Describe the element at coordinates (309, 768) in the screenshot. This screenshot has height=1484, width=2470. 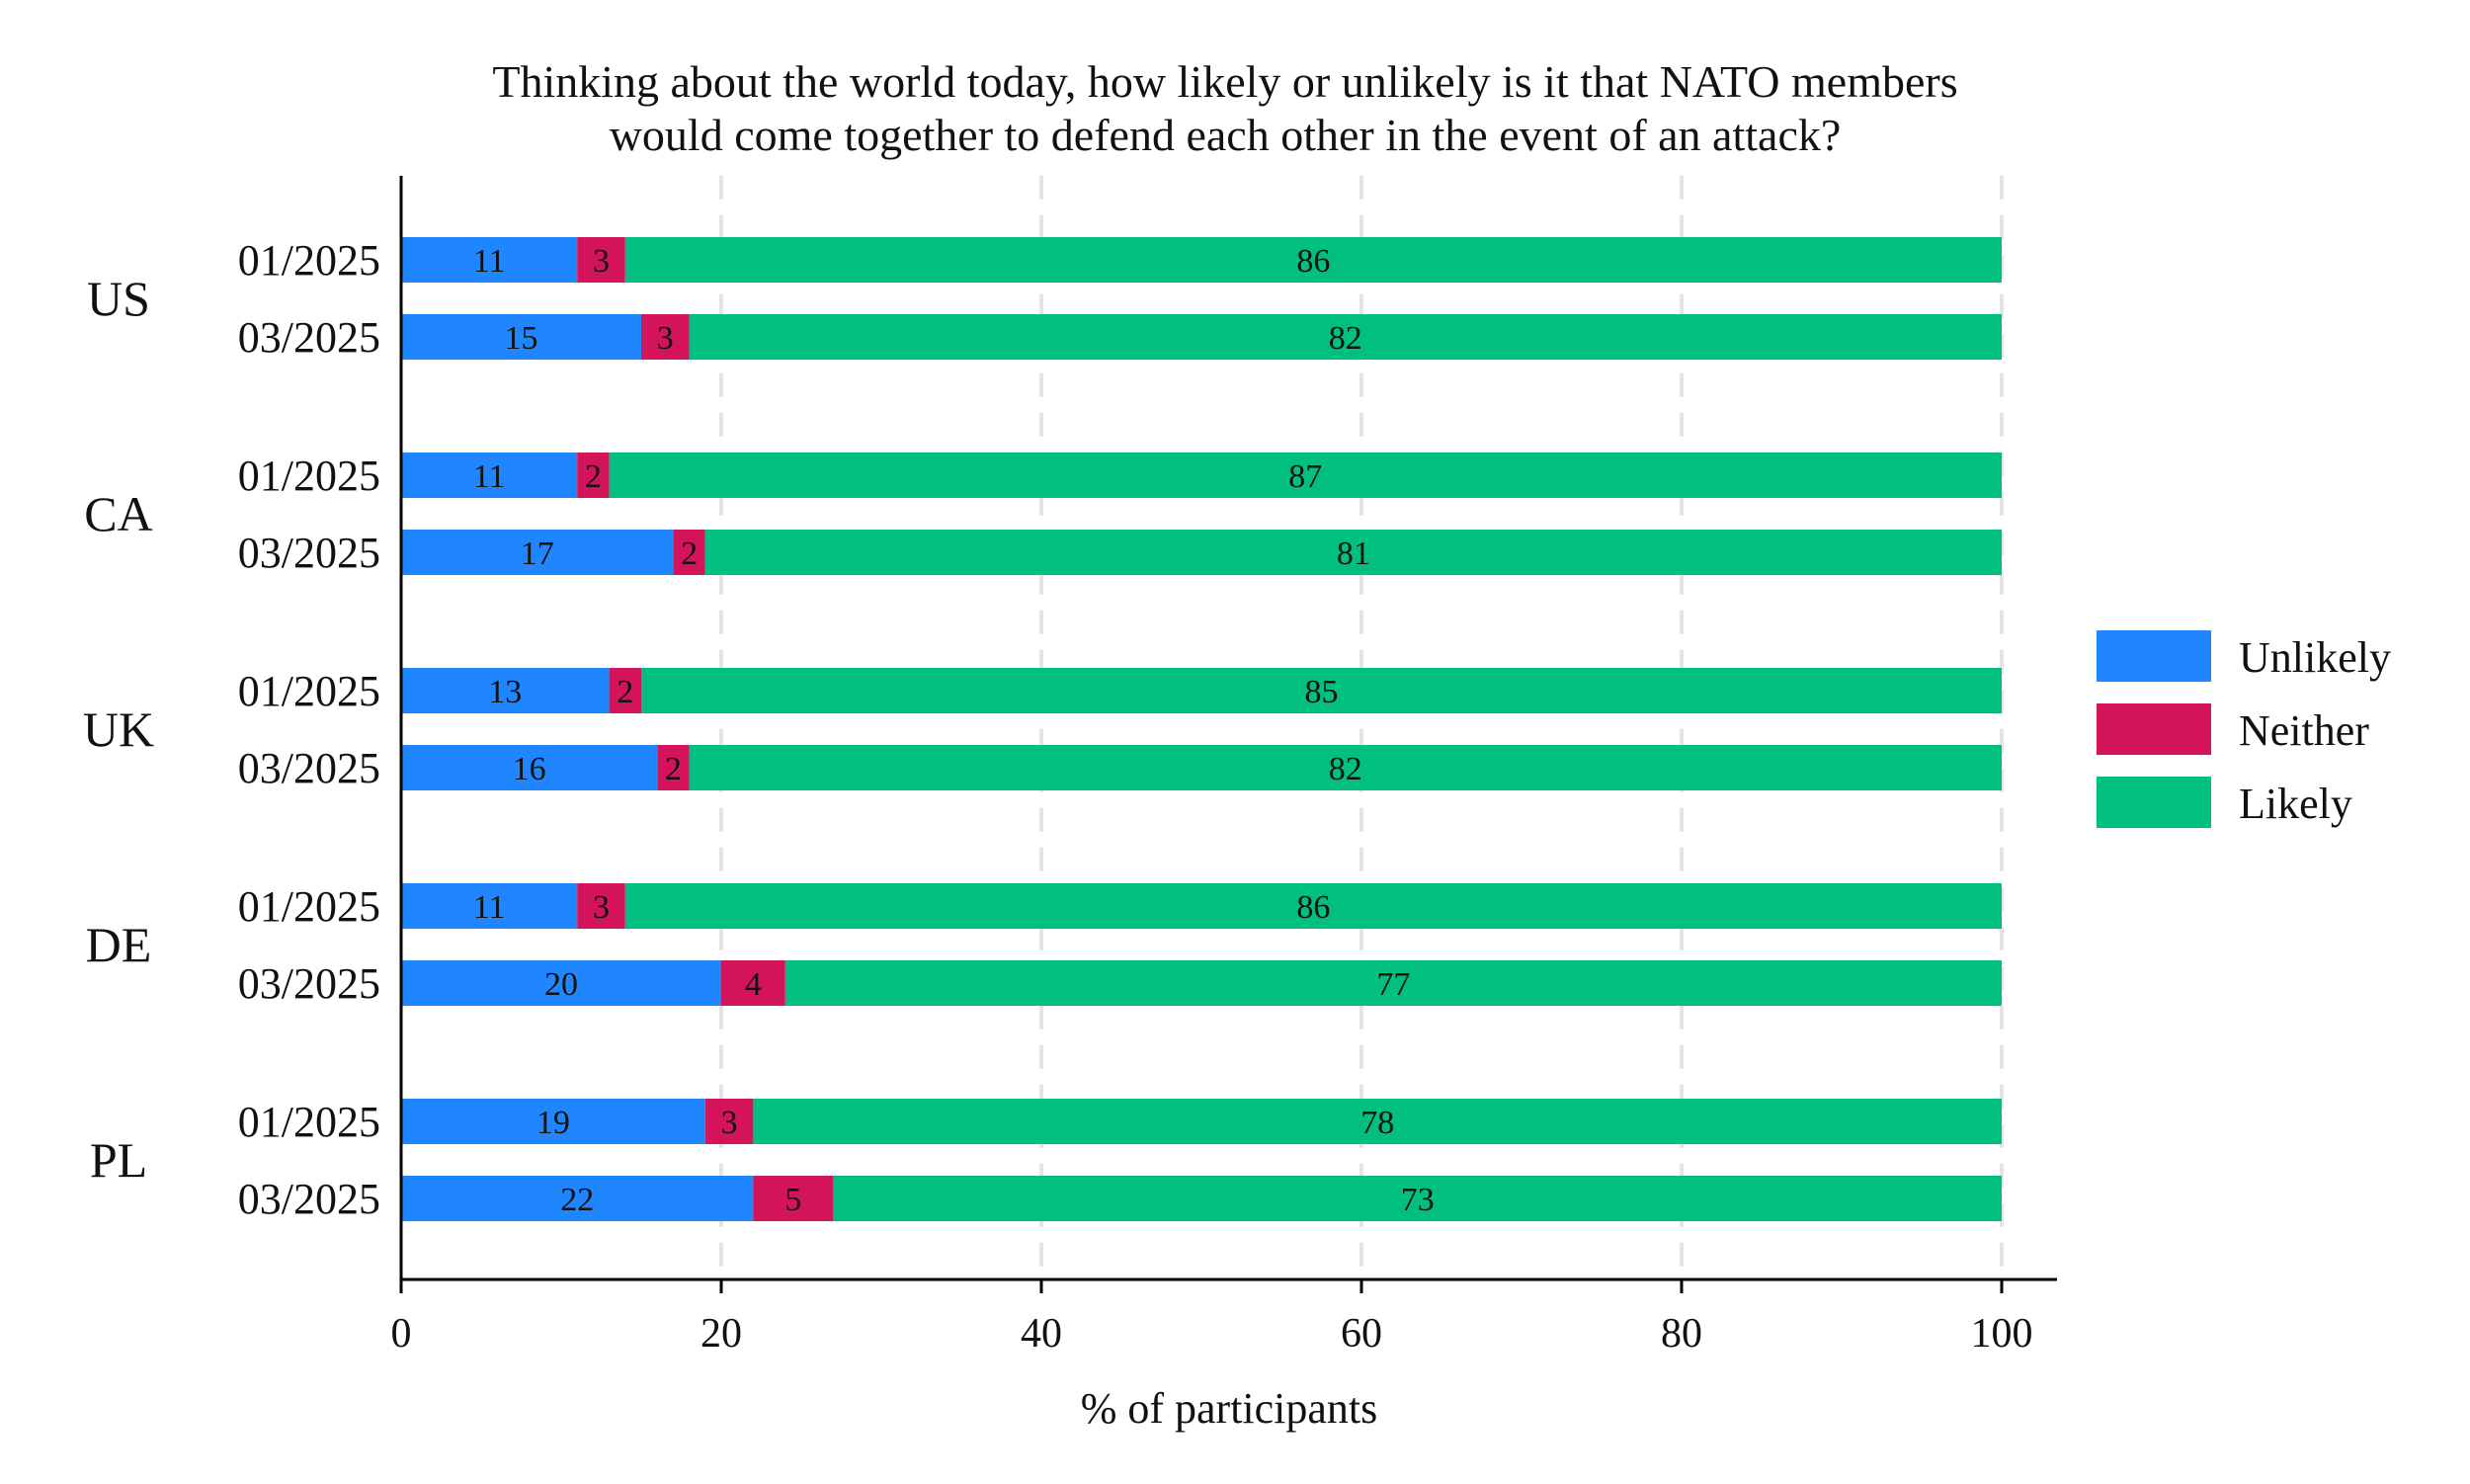
I see `date-label-uk-1: 03/2025` at that location.